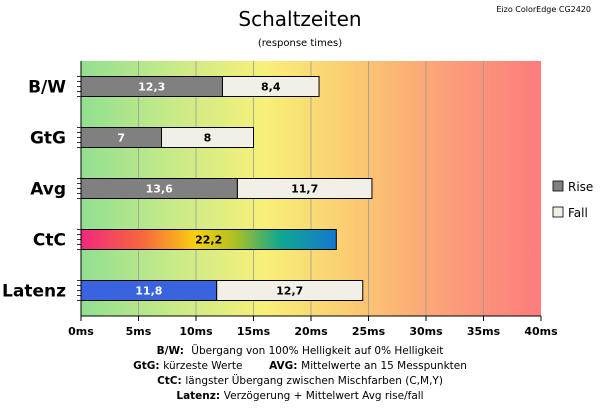 The width and height of the screenshot is (600, 419). I want to click on legend: Rise Fall, so click(572, 200).